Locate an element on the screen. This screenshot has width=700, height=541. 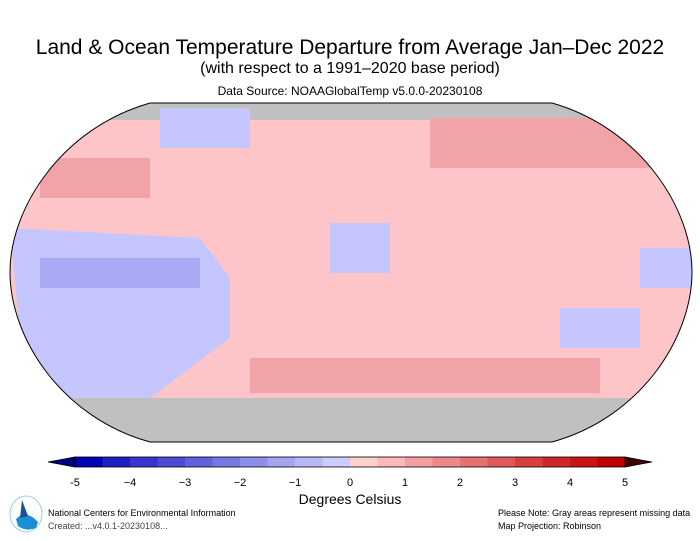
colorbar-tick-label: 4 is located at coordinates (570, 483).